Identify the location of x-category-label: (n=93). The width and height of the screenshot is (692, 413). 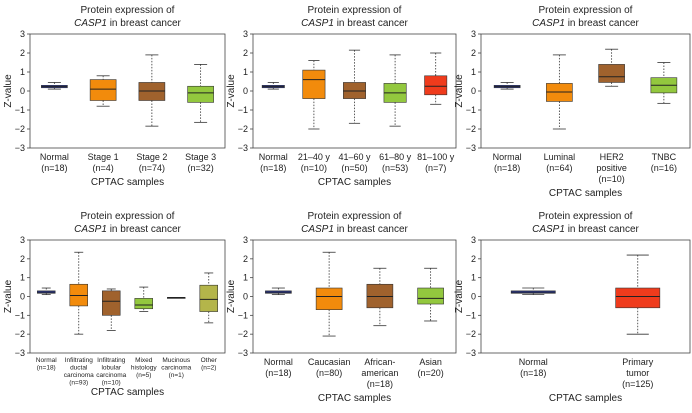
(78, 383).